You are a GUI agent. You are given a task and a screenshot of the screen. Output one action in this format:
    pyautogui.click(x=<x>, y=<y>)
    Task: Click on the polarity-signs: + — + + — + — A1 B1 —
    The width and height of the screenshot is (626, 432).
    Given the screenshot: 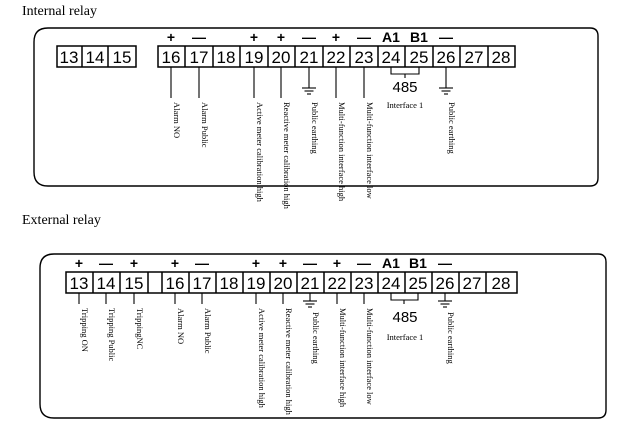 What is the action you would take?
    pyautogui.click(x=310, y=37)
    